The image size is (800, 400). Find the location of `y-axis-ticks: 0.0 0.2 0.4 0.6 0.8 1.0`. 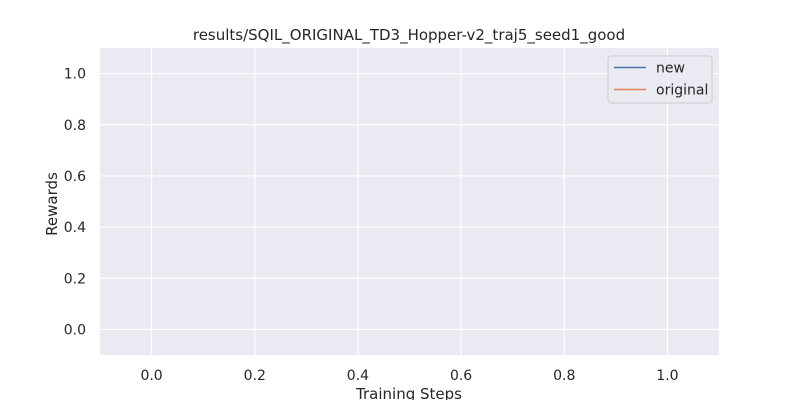

y-axis-ticks: 0.0 0.2 0.4 0.6 0.8 1.0 is located at coordinates (75, 203).